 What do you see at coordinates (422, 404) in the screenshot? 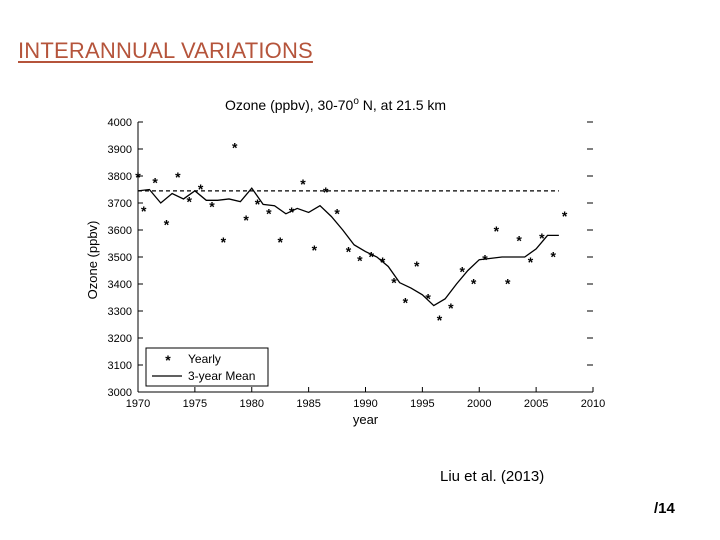
I see `x-tick-label: 1995` at bounding box center [422, 404].